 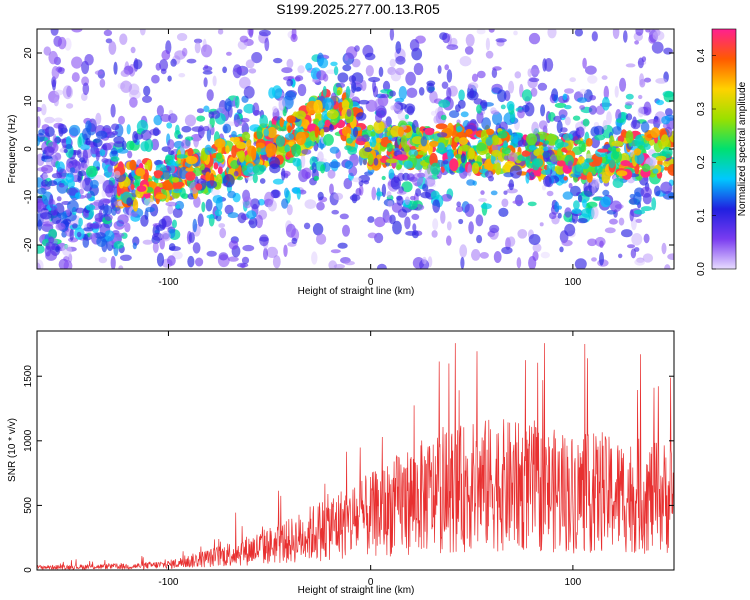 What do you see at coordinates (28, 196) in the screenshot?
I see `y-tick-label: -10` at bounding box center [28, 196].